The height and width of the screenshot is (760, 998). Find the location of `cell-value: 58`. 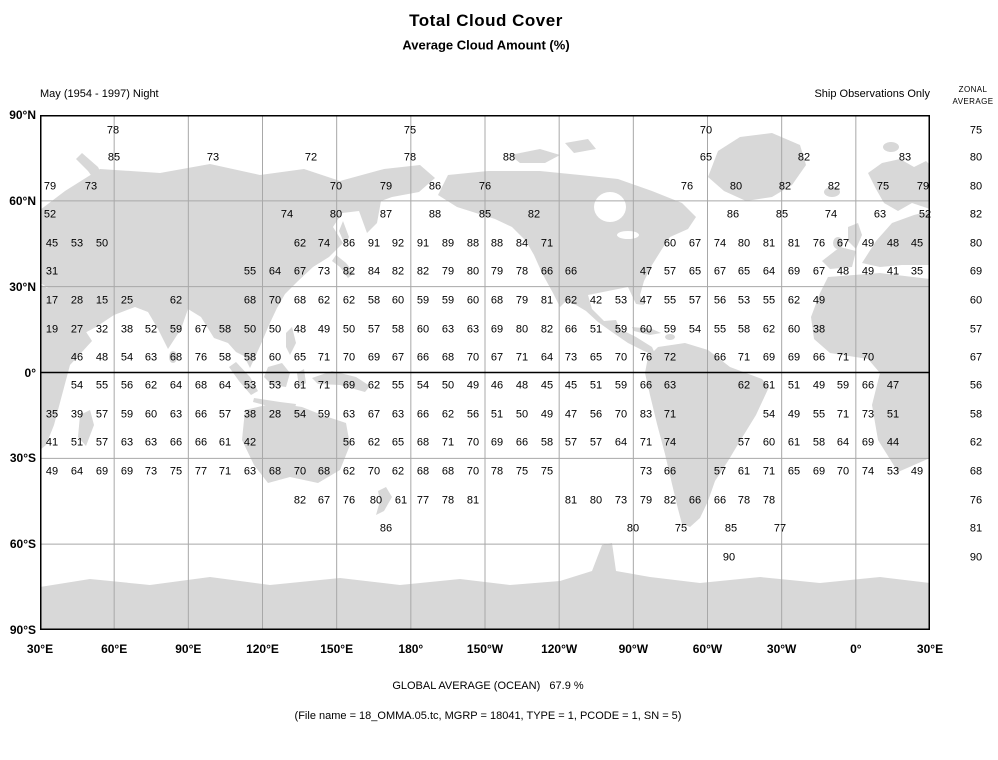

cell-value: 58 is located at coordinates (547, 442).